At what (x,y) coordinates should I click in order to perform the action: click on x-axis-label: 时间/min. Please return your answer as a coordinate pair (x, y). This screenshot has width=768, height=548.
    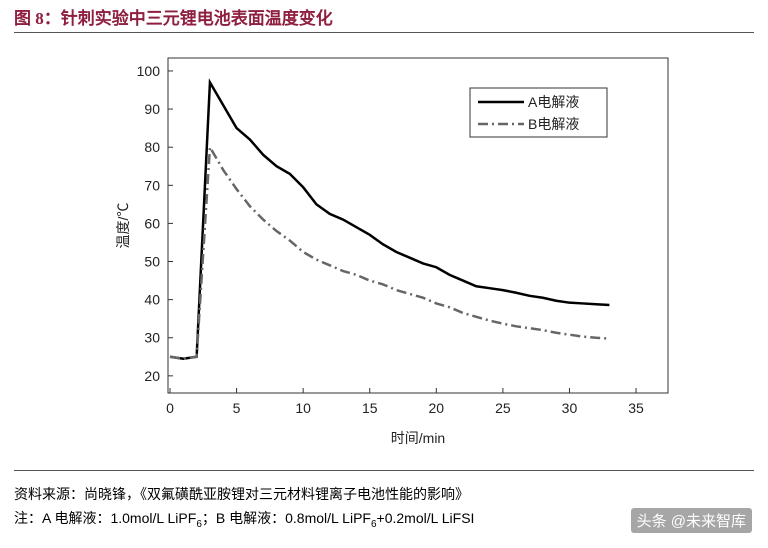
    Looking at the image, I should click on (418, 438).